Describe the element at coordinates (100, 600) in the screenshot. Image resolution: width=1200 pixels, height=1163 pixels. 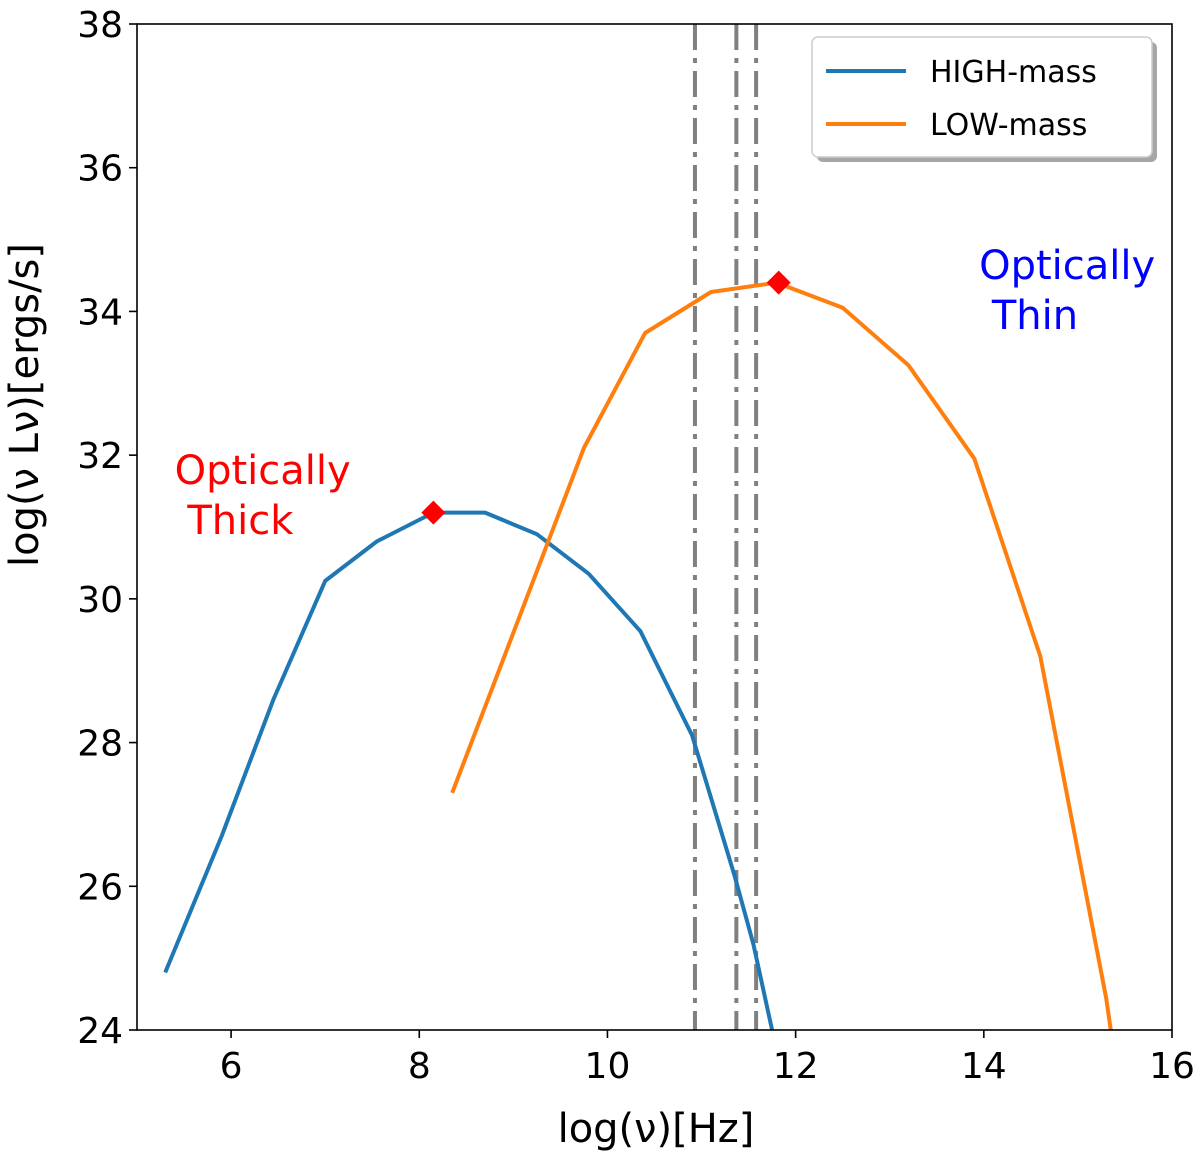
I see `y-tick-label-30: 30` at that location.